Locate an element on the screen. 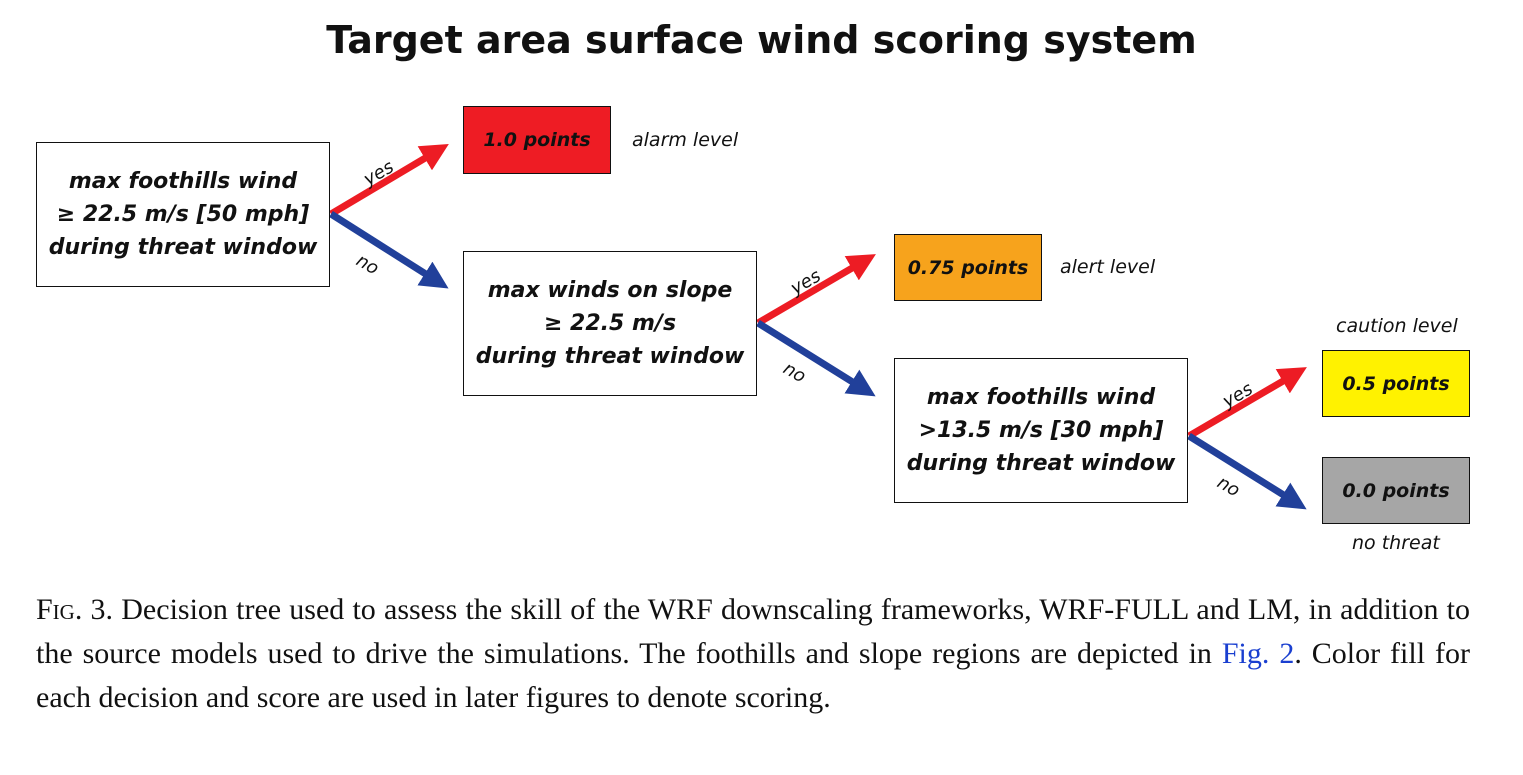  score-box-alert: 0.75 points is located at coordinates (968, 267).